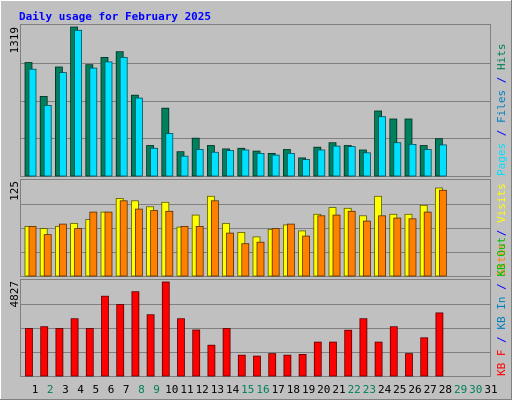 The width and height of the screenshot is (512, 400). What do you see at coordinates (475, 389) in the screenshot?
I see `day-label: 30` at bounding box center [475, 389].